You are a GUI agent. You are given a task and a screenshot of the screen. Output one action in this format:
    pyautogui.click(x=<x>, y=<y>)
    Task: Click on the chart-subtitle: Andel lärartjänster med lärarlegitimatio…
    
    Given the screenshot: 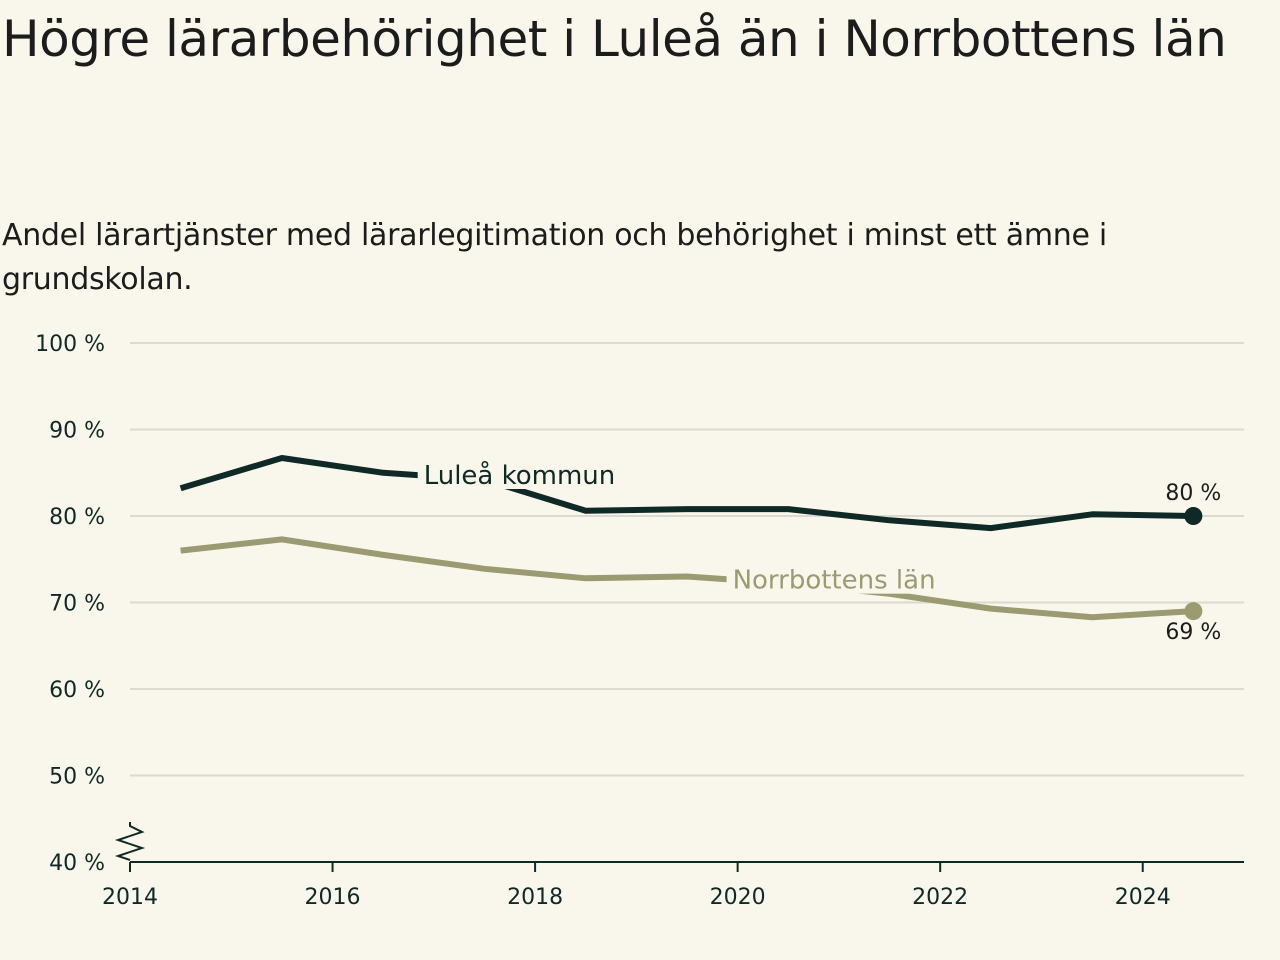 What is the action you would take?
    pyautogui.click(x=554, y=257)
    